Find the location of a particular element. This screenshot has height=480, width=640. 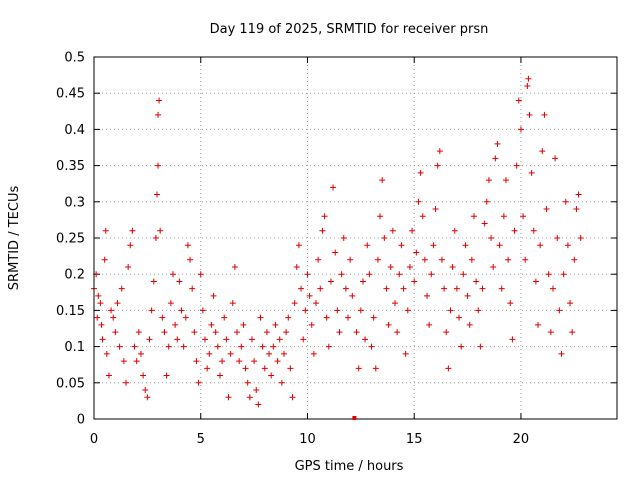

y-axis-label: SRMTID / TECUs is located at coordinates (14, 238).